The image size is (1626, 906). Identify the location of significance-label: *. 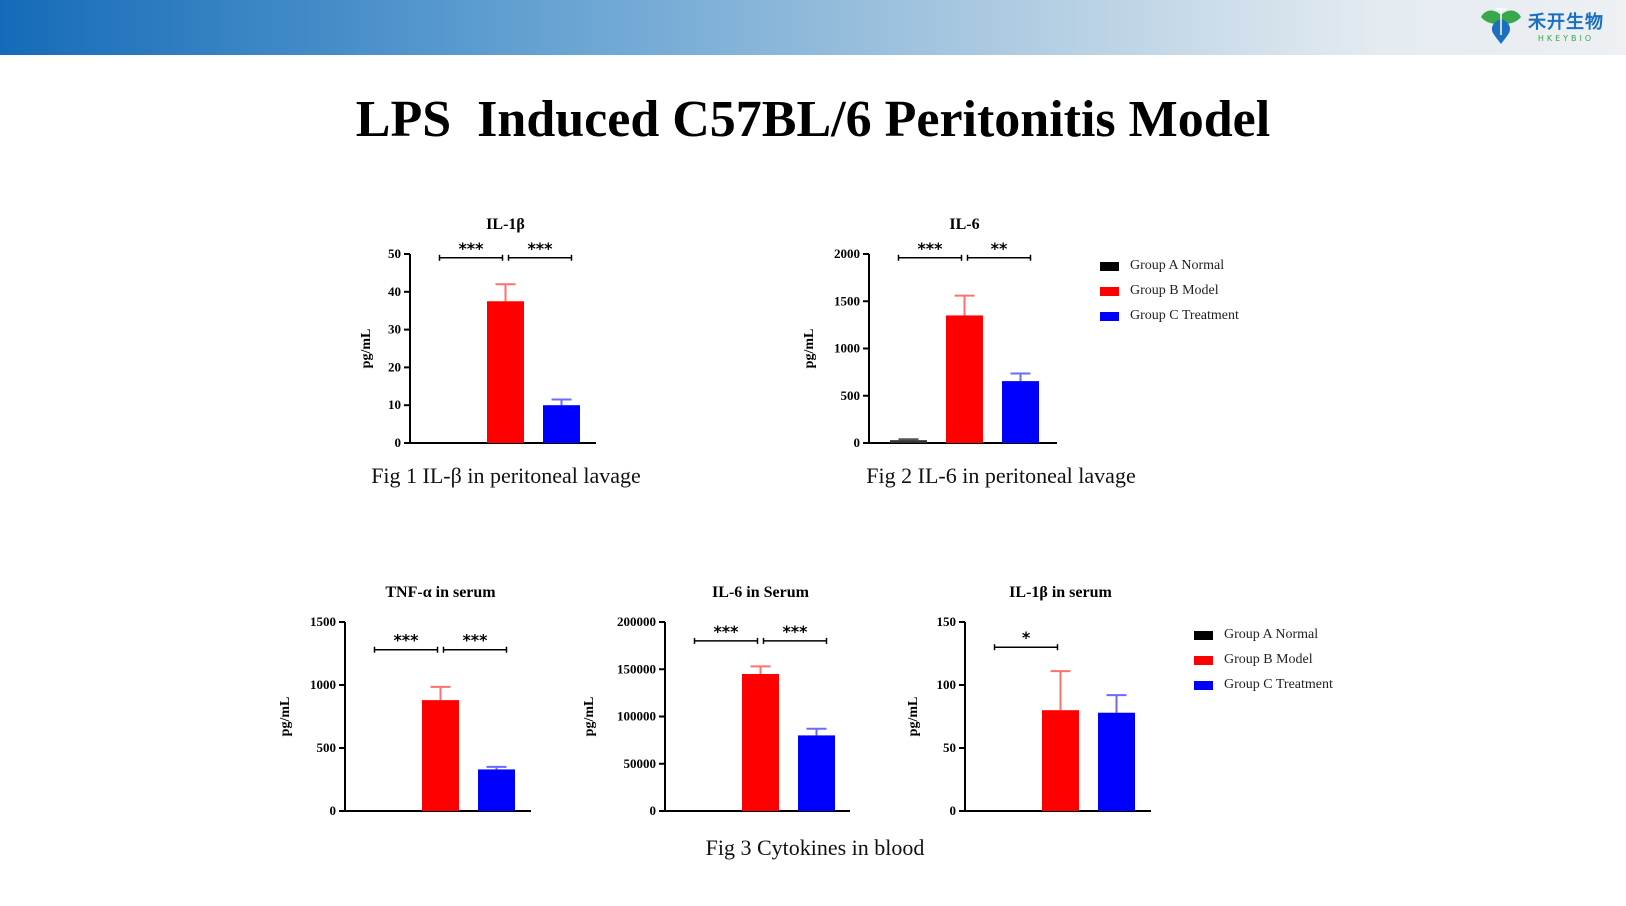
(1026, 637).